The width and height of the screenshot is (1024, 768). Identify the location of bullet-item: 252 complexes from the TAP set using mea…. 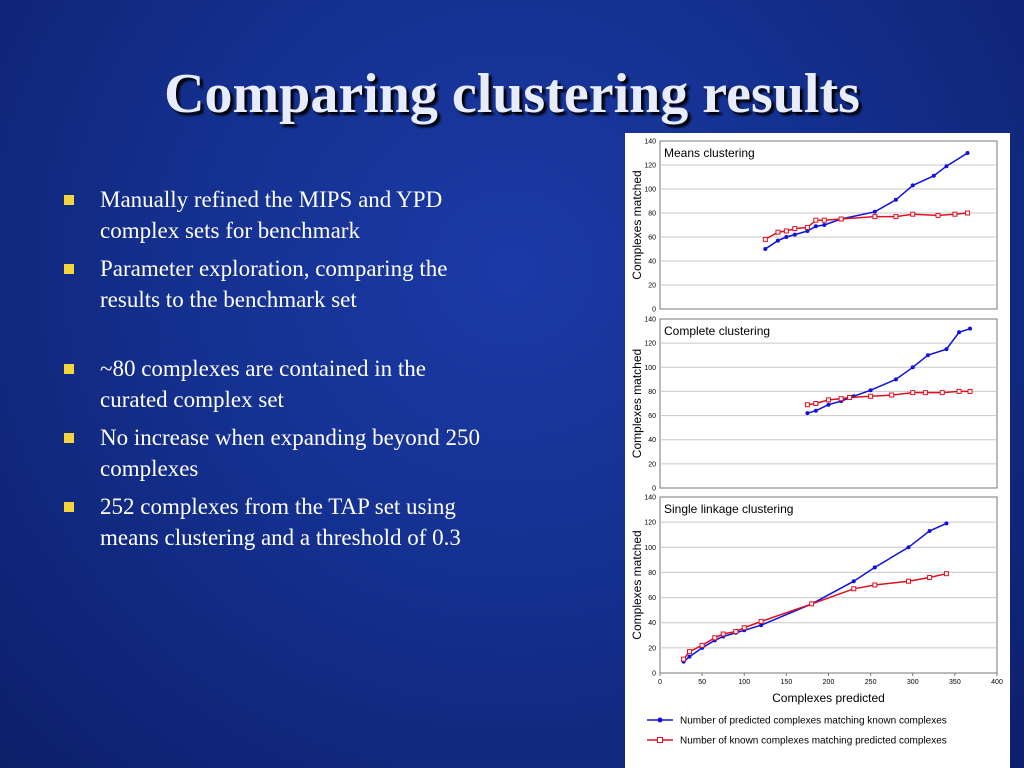
(277, 522).